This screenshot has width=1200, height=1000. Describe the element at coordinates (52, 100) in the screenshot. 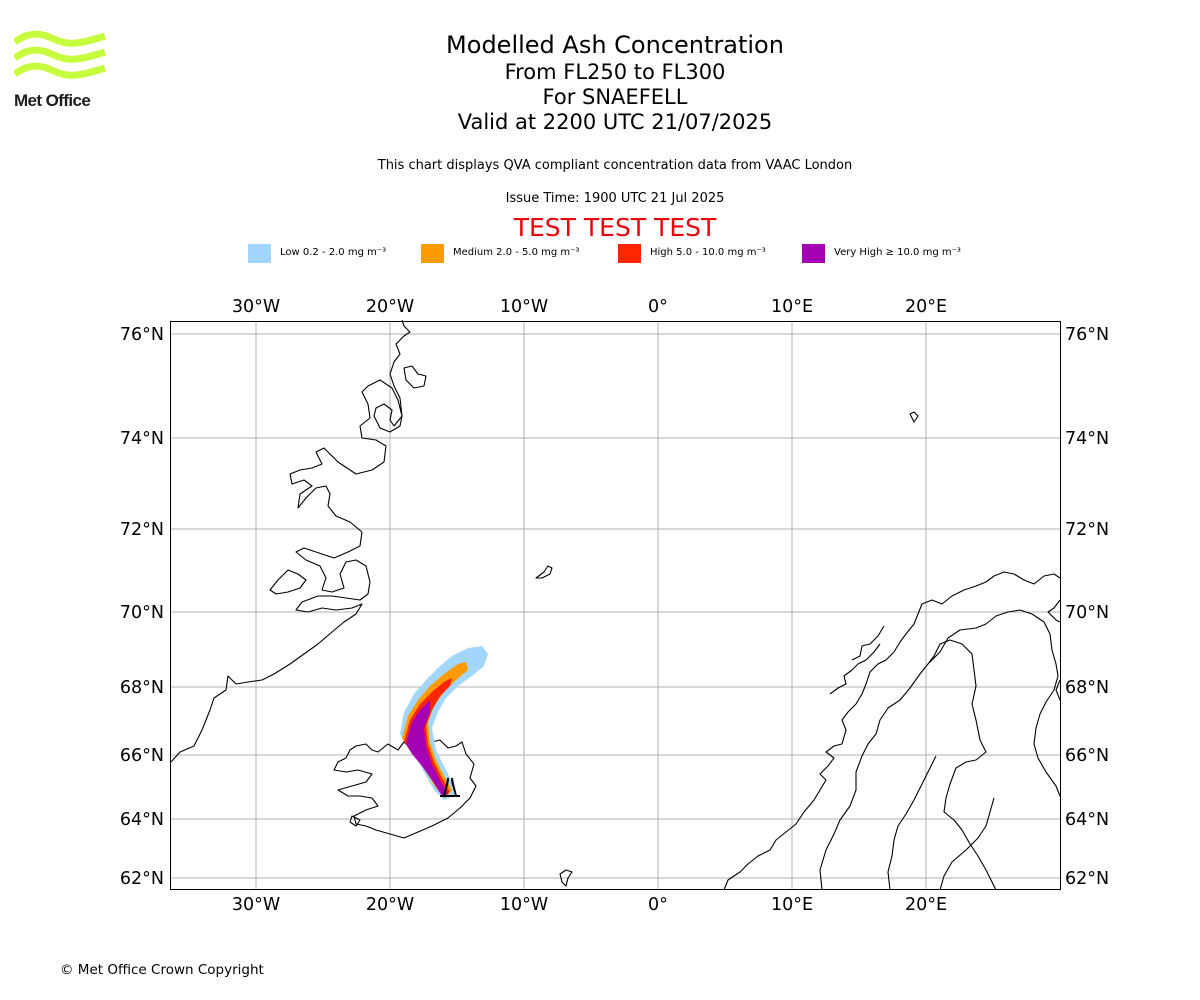

I see `met-office-logo-text: Met Office` at that location.